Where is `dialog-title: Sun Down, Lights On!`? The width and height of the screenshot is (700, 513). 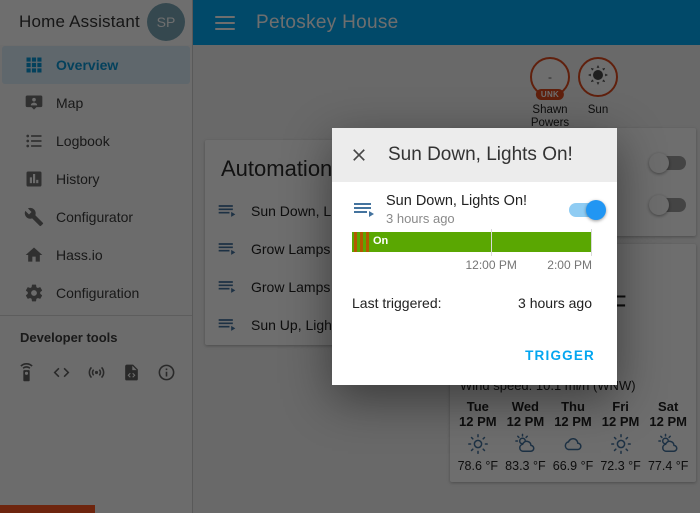 dialog-title: Sun Down, Lights On! is located at coordinates (480, 154).